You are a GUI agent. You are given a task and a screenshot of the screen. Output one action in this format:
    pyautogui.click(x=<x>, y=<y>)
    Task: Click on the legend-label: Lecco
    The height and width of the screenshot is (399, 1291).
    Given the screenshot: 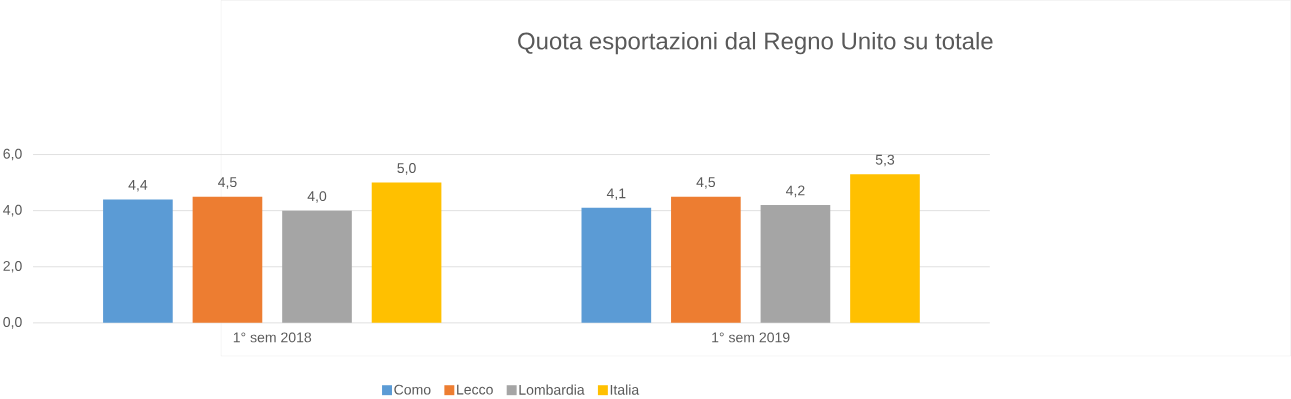 What is the action you would take?
    pyautogui.click(x=475, y=389)
    